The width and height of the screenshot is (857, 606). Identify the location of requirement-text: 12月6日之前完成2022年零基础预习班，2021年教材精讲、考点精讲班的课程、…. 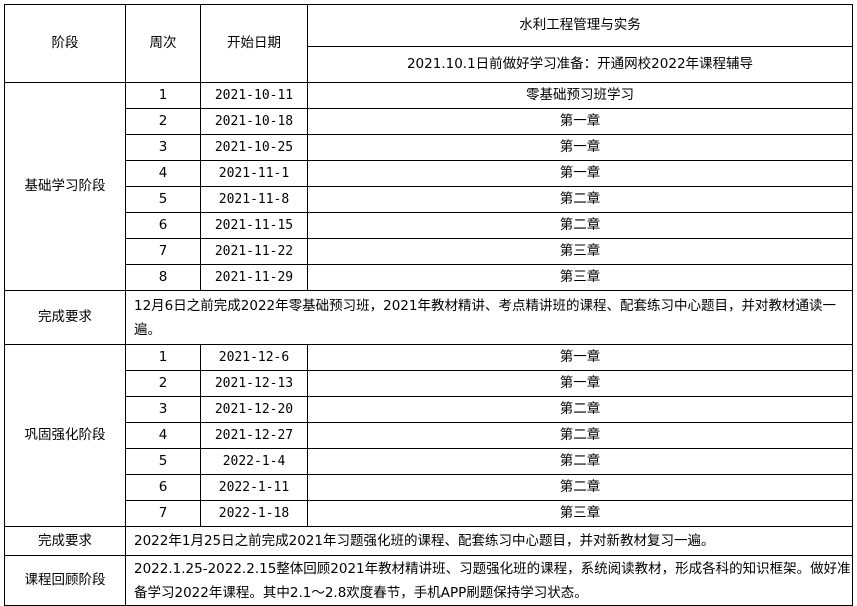
(489, 317).